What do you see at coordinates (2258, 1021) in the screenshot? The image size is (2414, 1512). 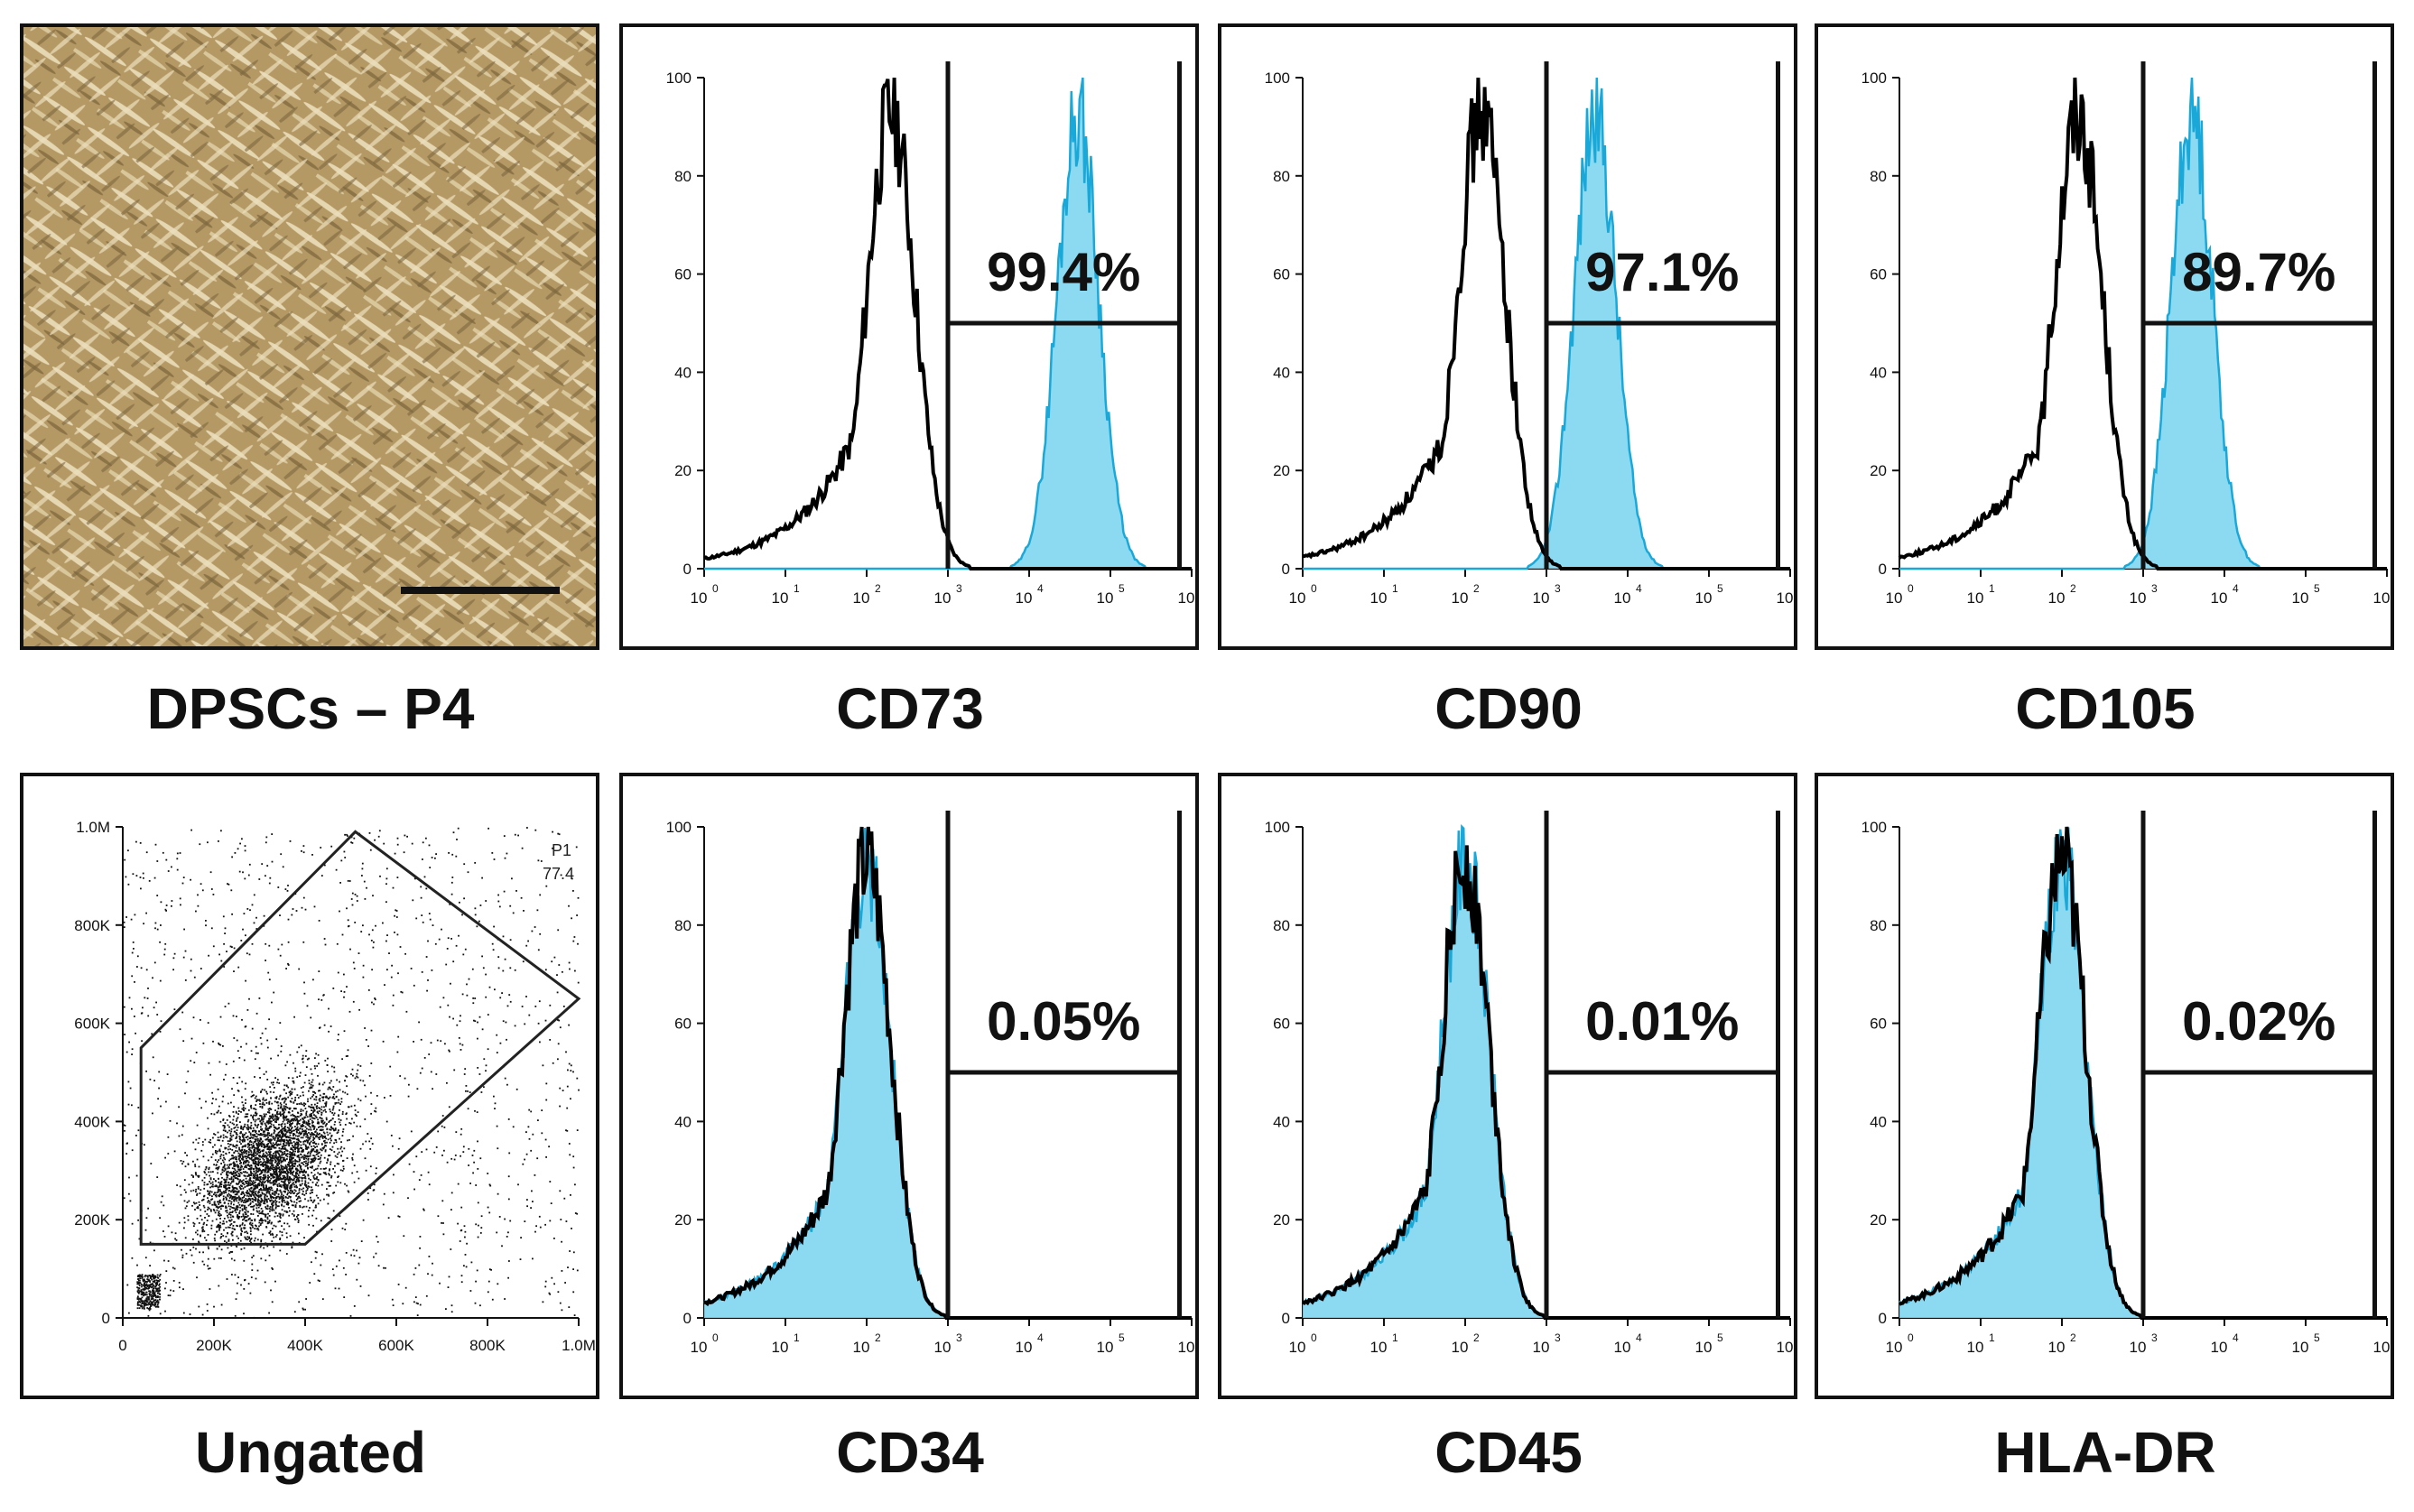 I see `gate-percentage: 0.02%` at bounding box center [2258, 1021].